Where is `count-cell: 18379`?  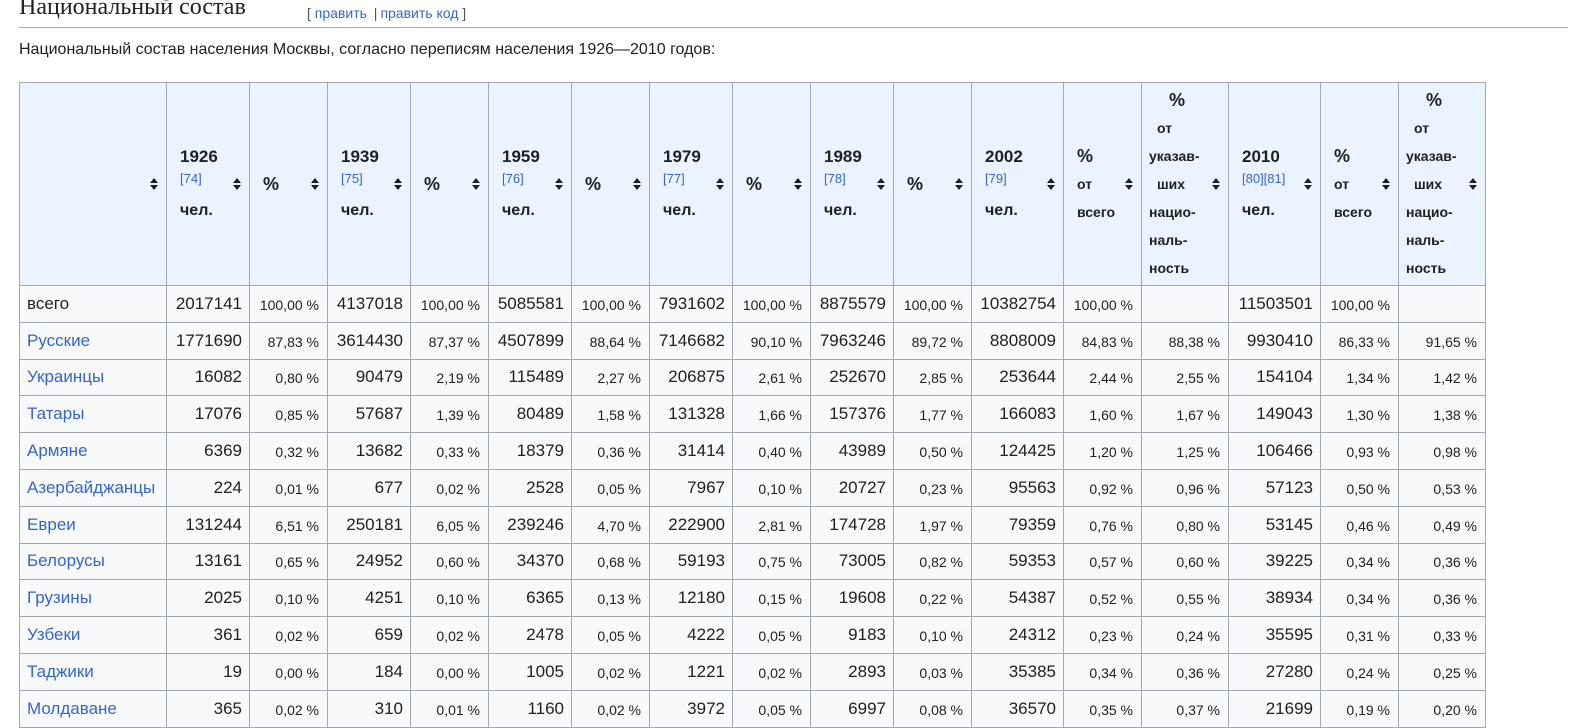
count-cell: 18379 is located at coordinates (530, 451).